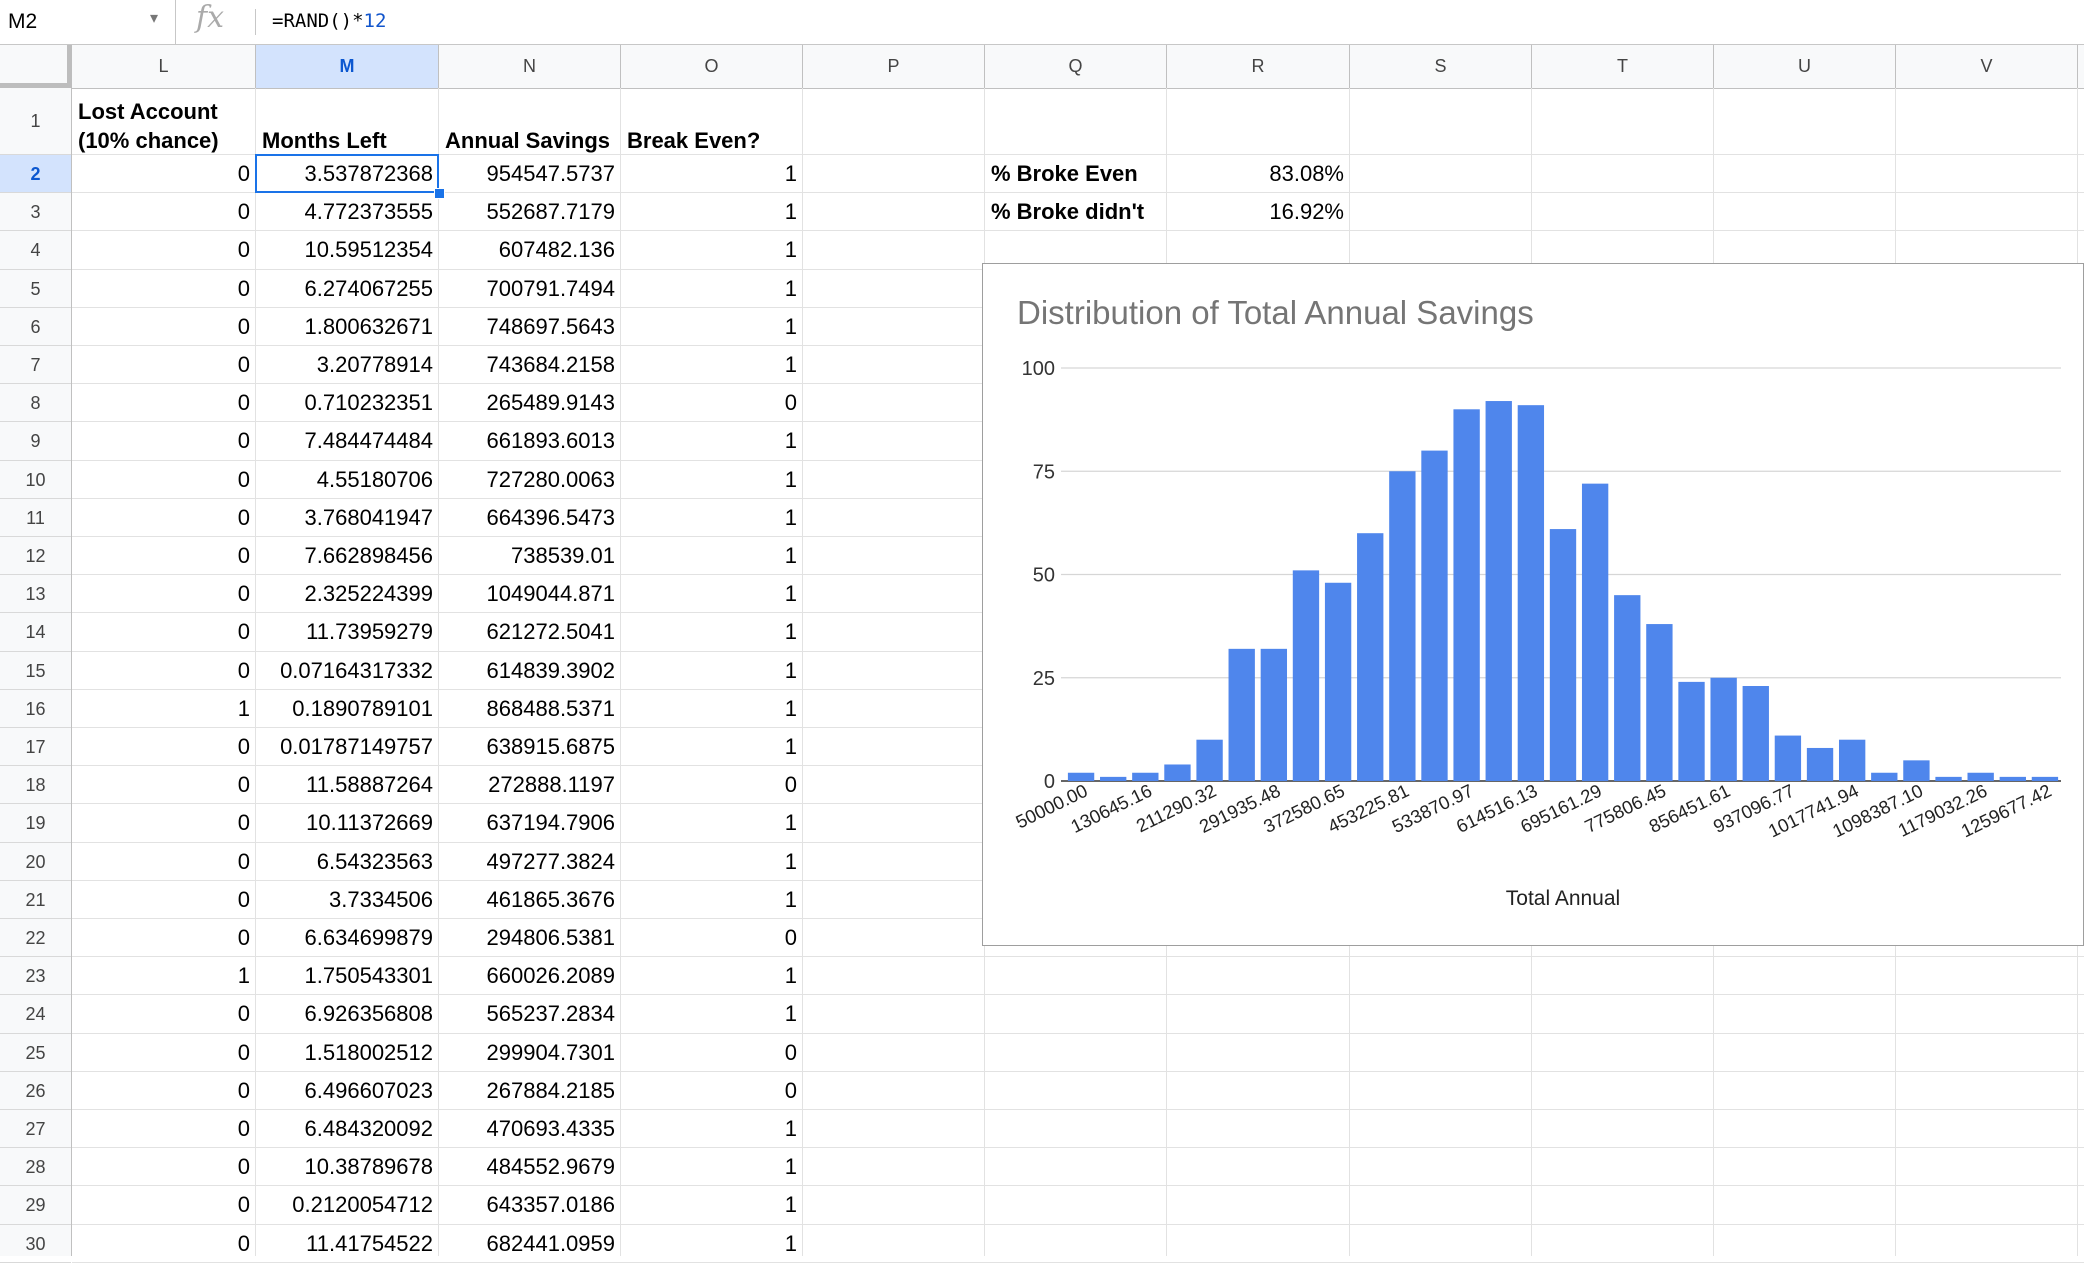  Describe the element at coordinates (439, 194) in the screenshot. I see `fill-handle` at that location.